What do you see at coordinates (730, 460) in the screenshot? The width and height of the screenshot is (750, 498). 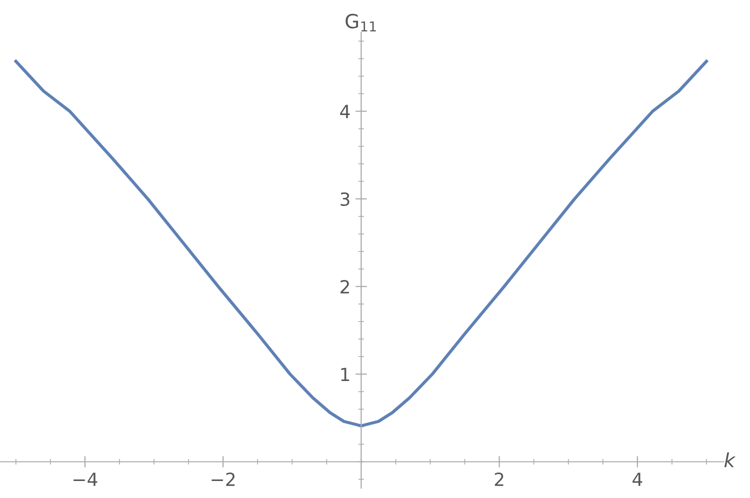 I see `x-axis-title: k` at bounding box center [730, 460].